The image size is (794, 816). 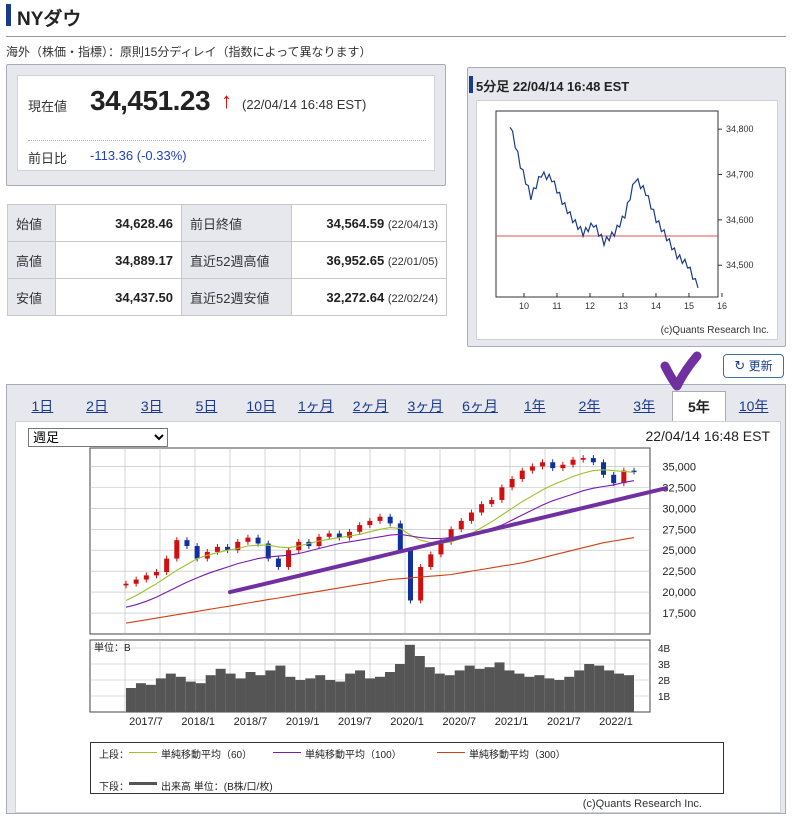 What do you see at coordinates (42, 406) in the screenshot?
I see `tab-0: 1日` at bounding box center [42, 406].